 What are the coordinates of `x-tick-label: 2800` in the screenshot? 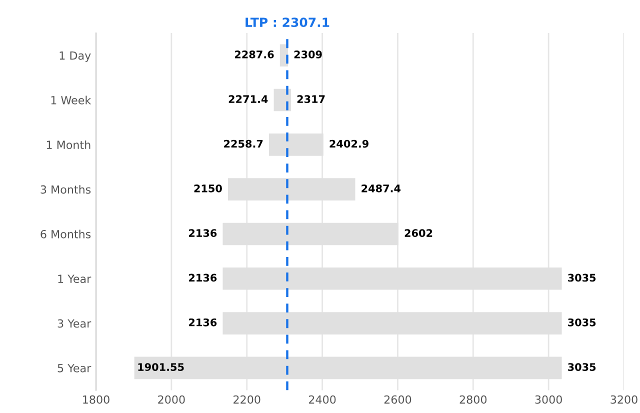 It's located at (473, 399).